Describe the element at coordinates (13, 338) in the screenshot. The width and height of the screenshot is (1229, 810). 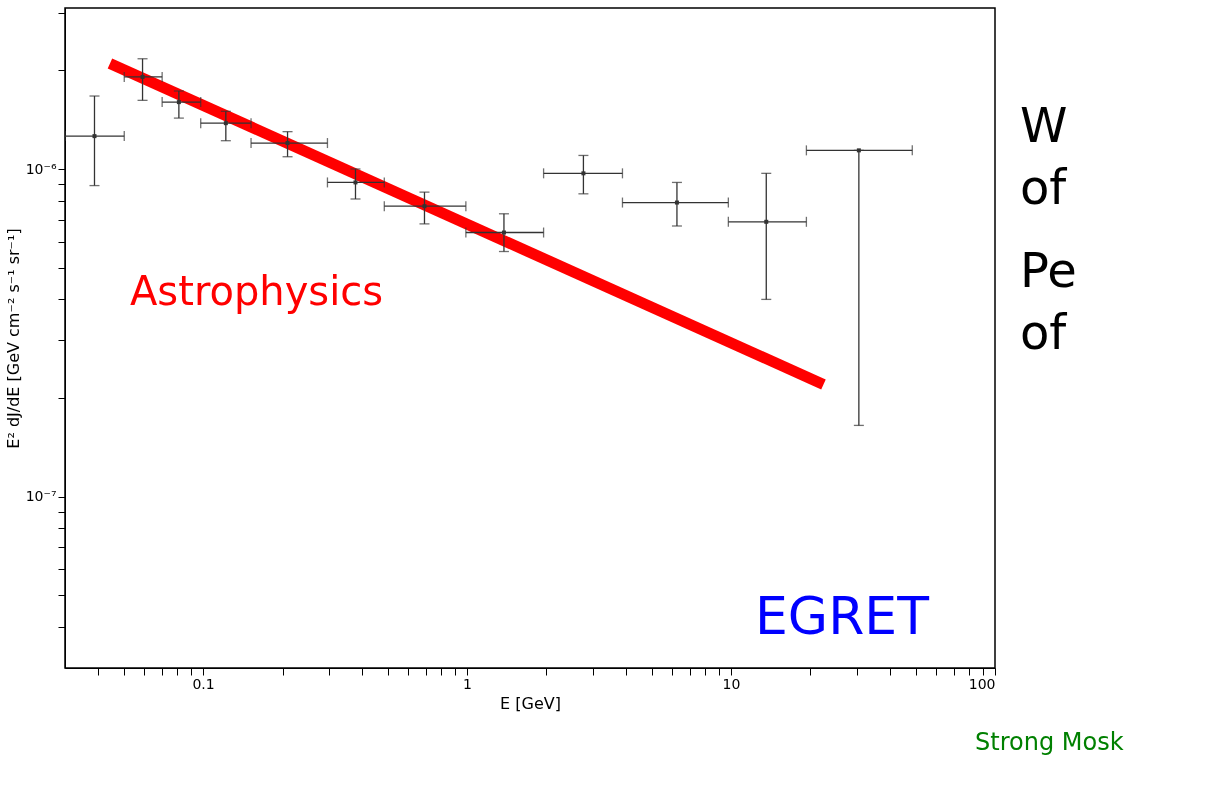
I see `y-axis-title: E² dJ/dE [GeV cm⁻² s⁻¹ sr⁻¹]` at that location.